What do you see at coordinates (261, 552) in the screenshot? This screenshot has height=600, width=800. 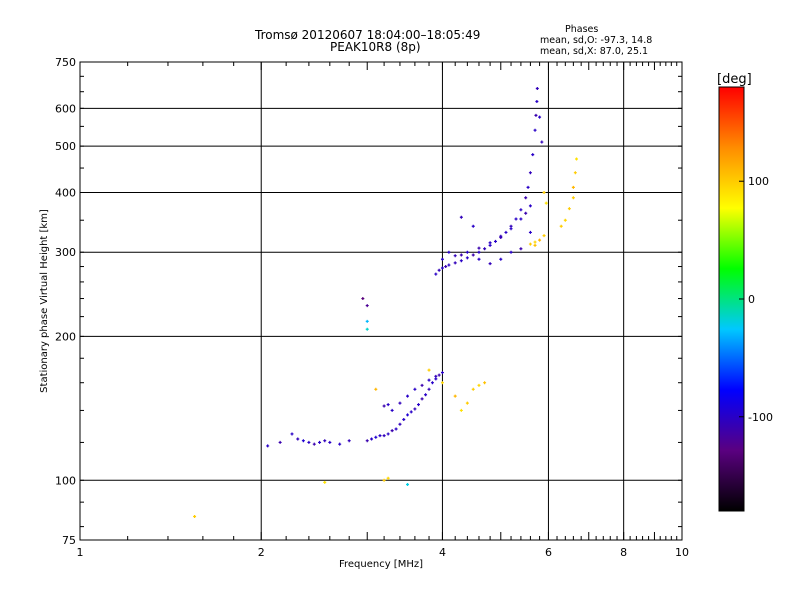 I see `x-tick-label: 2` at bounding box center [261, 552].